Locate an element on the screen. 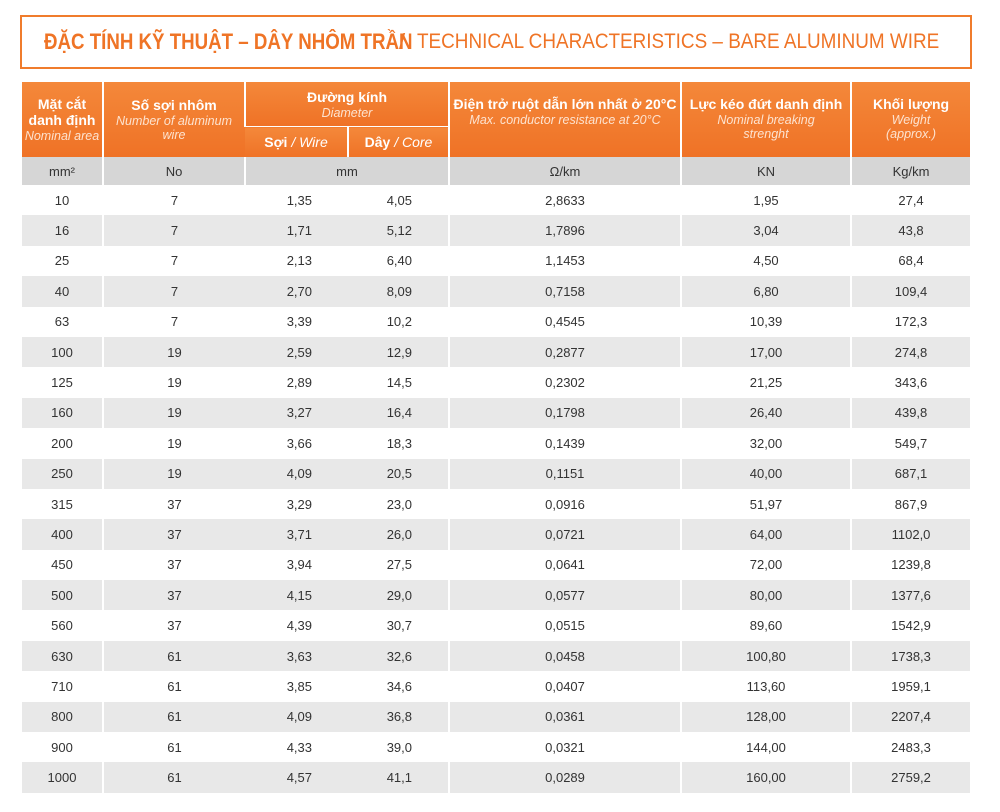 The image size is (1000, 812). data-cell: 3,63 is located at coordinates (296, 656).